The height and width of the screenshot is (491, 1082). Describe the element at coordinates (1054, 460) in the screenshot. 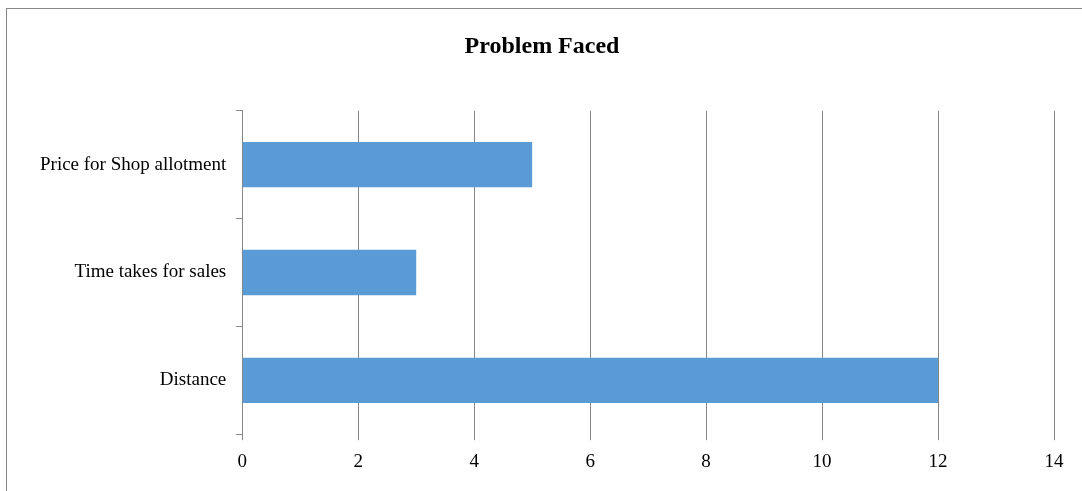

I see `x-tick-label: 14` at that location.